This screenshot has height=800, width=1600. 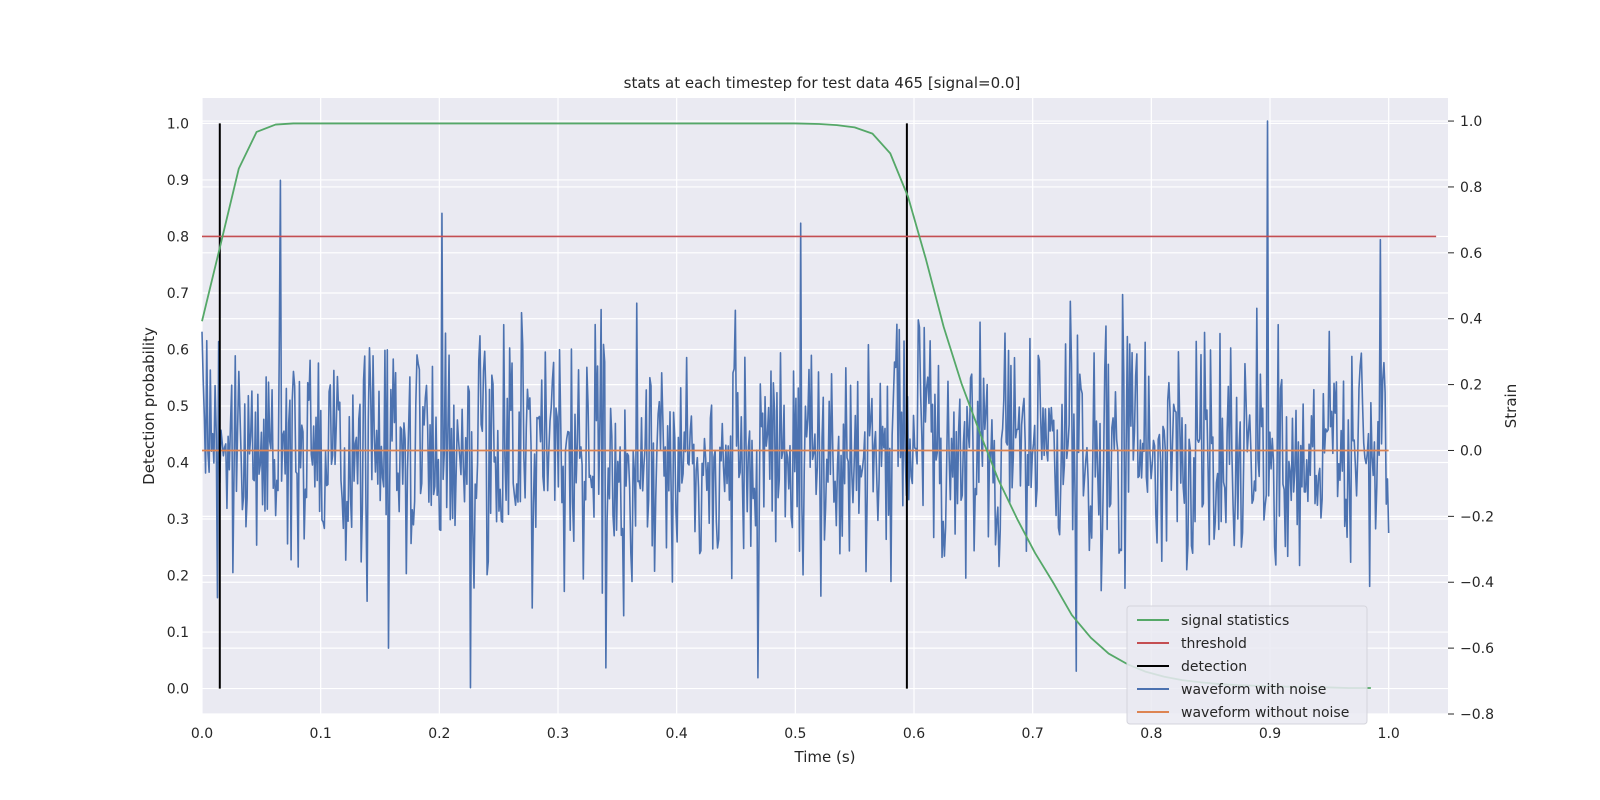 What do you see at coordinates (677, 734) in the screenshot?
I see `x-tick-label: 0.4` at bounding box center [677, 734].